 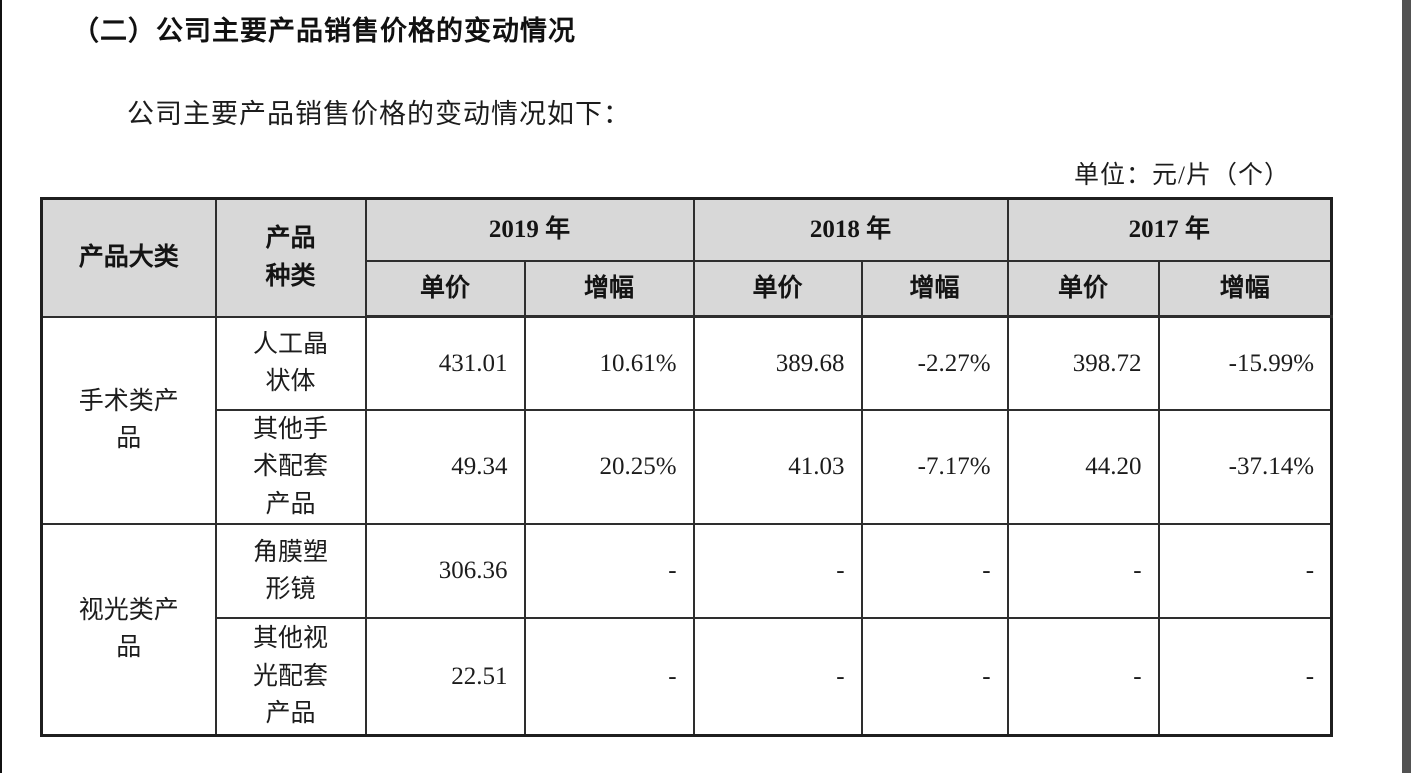 What do you see at coordinates (128, 420) in the screenshot?
I see `category-surgical: 手术类产 品` at bounding box center [128, 420].